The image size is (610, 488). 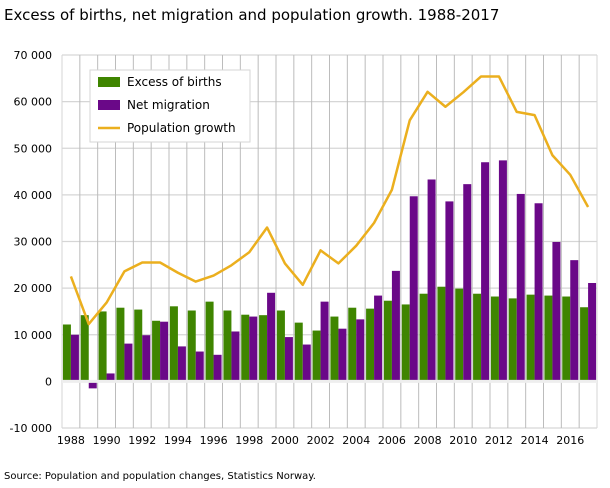 What do you see at coordinates (33, 242) in the screenshot?
I see `y-tick-label: 30 000` at bounding box center [33, 242].